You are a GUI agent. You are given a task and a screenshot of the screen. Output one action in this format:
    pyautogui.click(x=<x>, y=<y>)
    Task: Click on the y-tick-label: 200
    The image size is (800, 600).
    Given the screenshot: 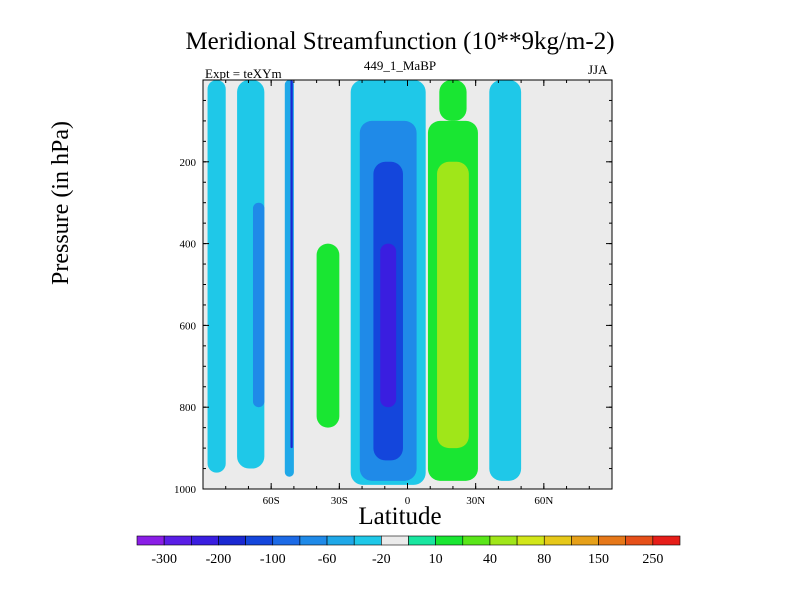 What is the action you would take?
    pyautogui.click(x=188, y=163)
    